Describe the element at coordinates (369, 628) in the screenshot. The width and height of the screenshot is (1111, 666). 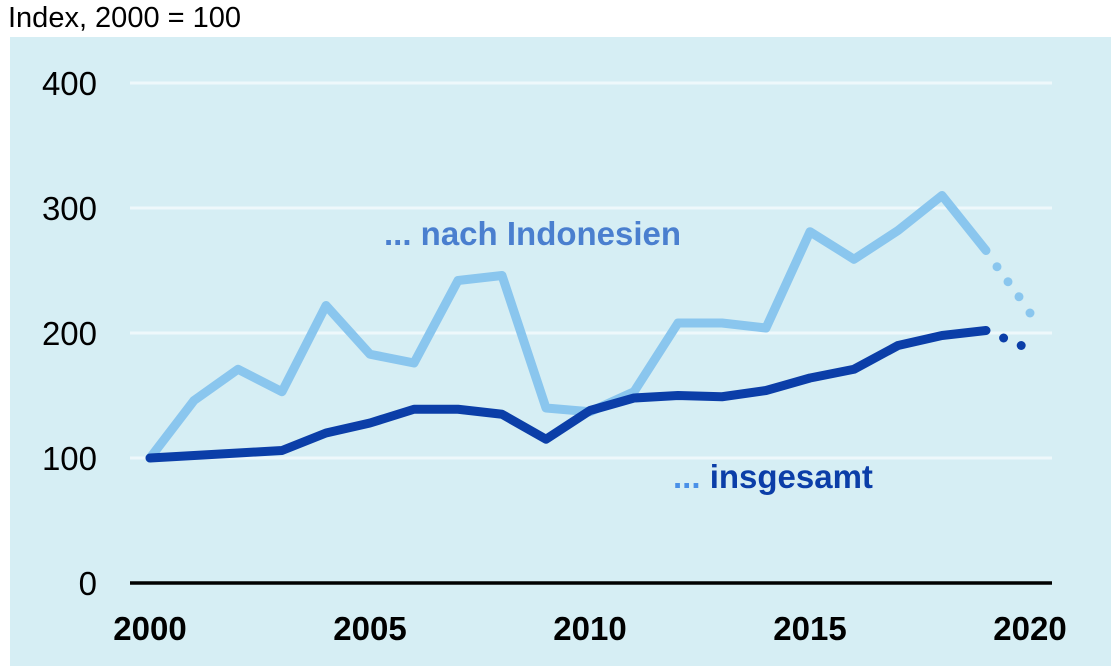
I see `x-tick-2005: 2005` at that location.